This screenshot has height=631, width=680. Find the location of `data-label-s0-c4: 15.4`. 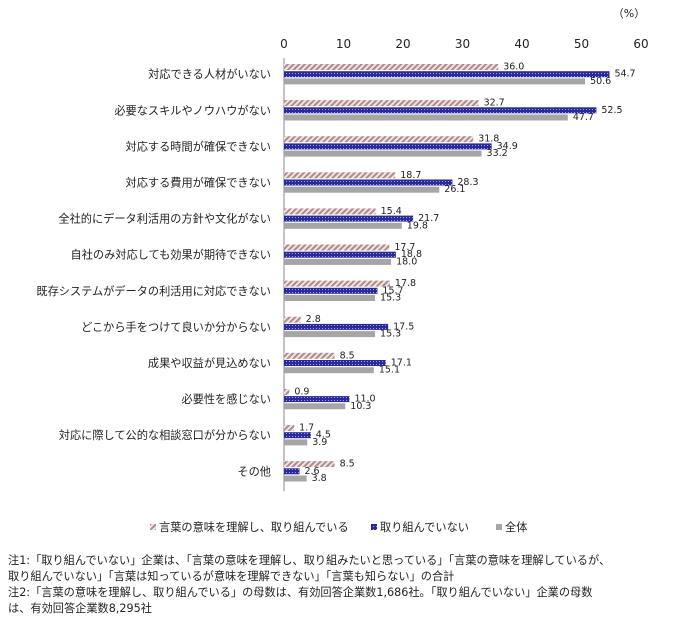

data-label-s0-c4: 15.4 is located at coordinates (391, 211).